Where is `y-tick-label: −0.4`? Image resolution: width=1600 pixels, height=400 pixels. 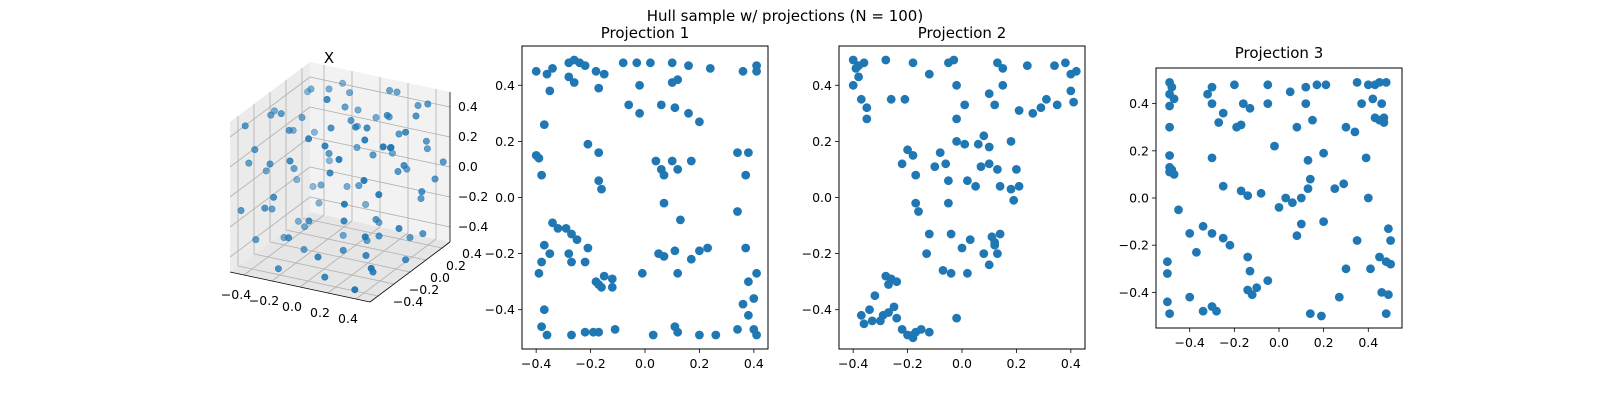
y-tick-label: −0.4 is located at coordinates (500, 309).